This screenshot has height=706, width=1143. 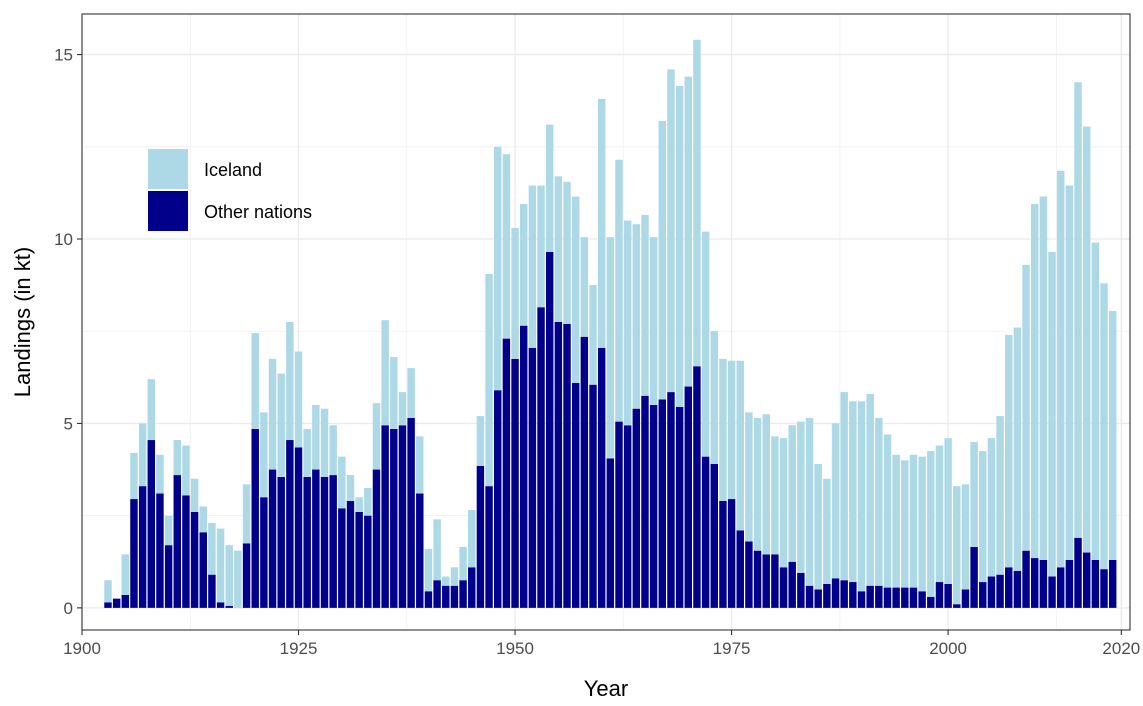 What do you see at coordinates (1078, 572) in the screenshot?
I see `bar-other-nations-2015` at bounding box center [1078, 572].